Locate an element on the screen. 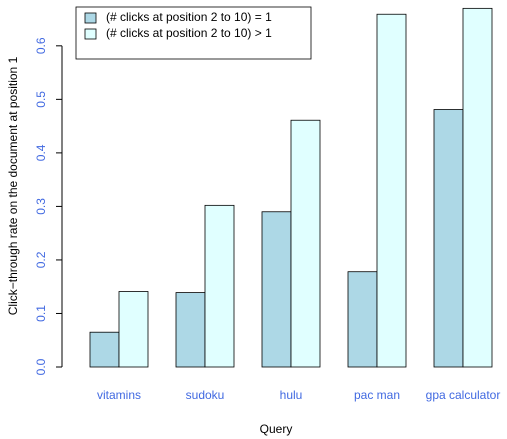 This screenshot has width=507, height=439. y-tick-label: 0.6 is located at coordinates (41, 45).